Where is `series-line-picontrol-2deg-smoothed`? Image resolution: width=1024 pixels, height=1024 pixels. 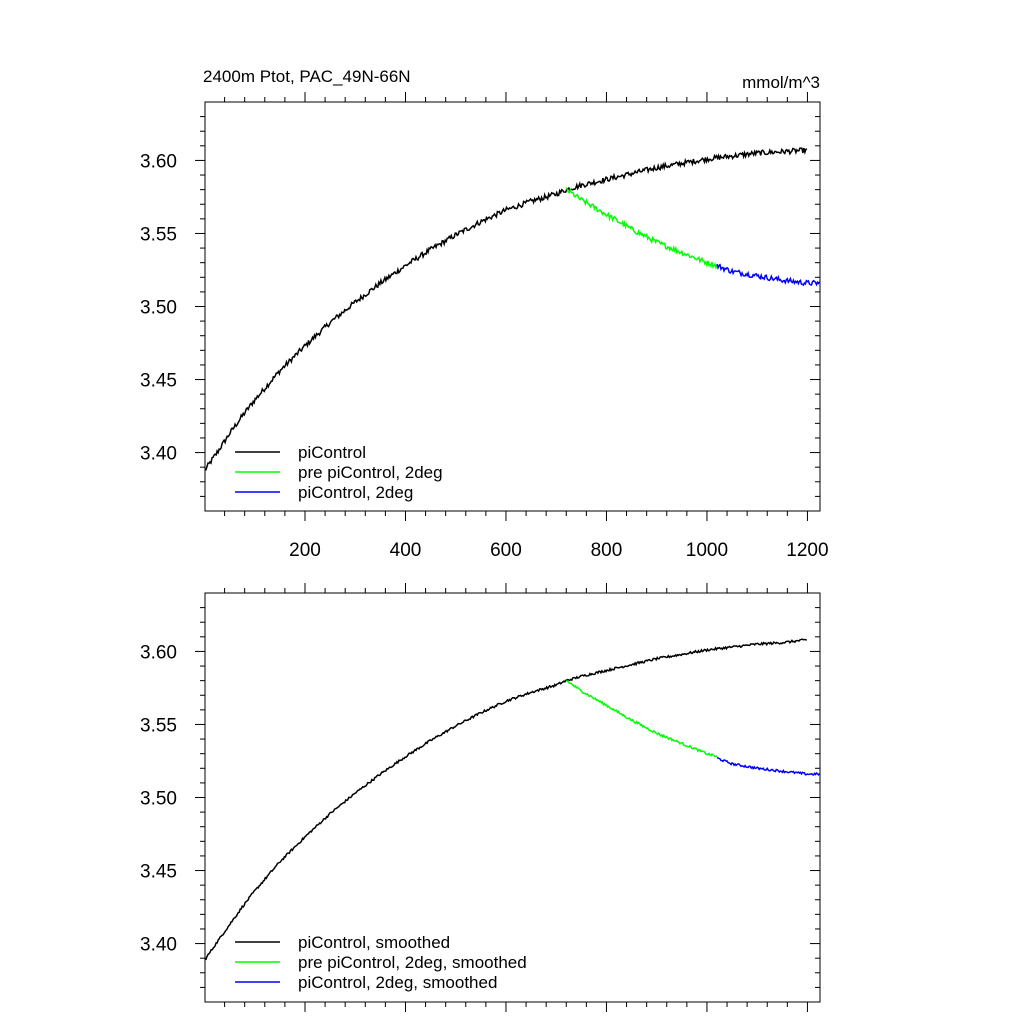
series-line-picontrol-2deg-smoothed is located at coordinates (768, 767).